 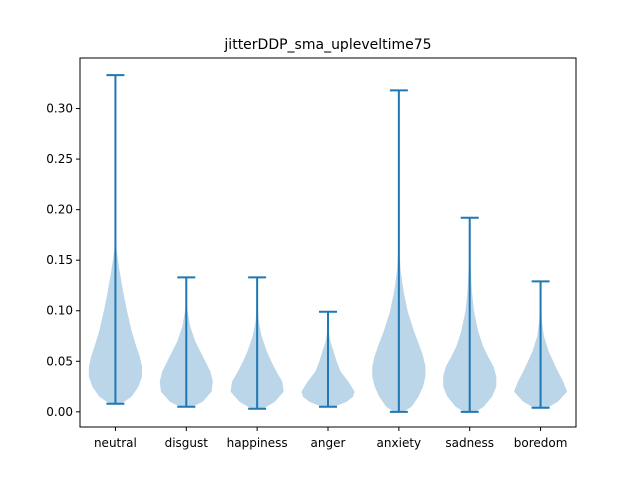 I want to click on violin-sadness, so click(x=470, y=314).